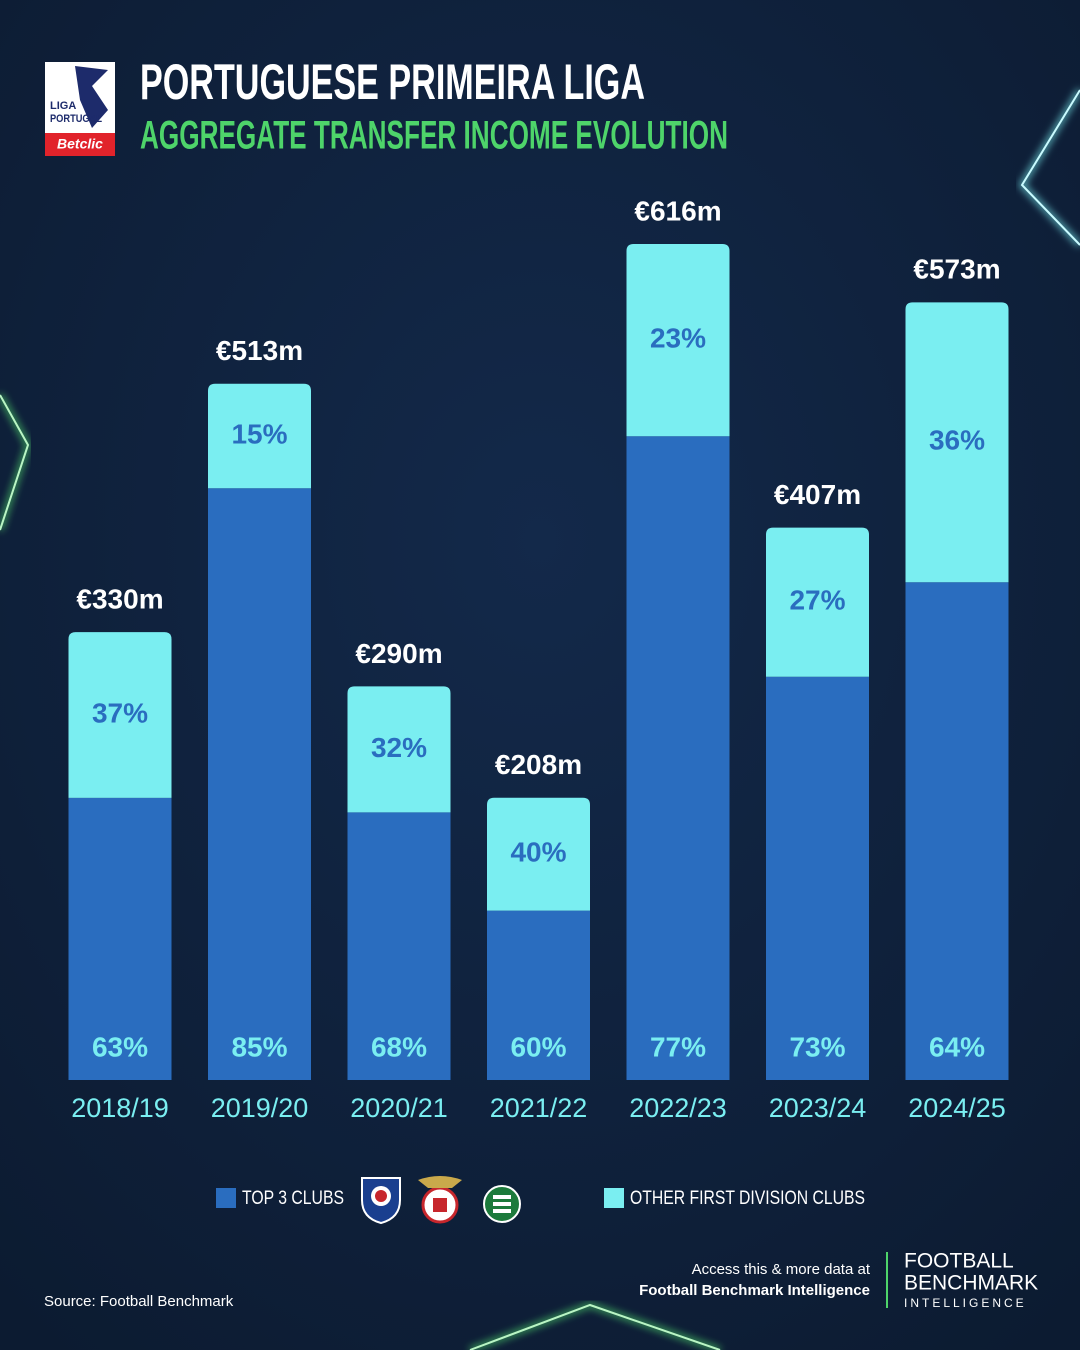 The height and width of the screenshot is (1350, 1080). I want to click on footer-link: Football Benchmark Intelligence, so click(754, 1290).